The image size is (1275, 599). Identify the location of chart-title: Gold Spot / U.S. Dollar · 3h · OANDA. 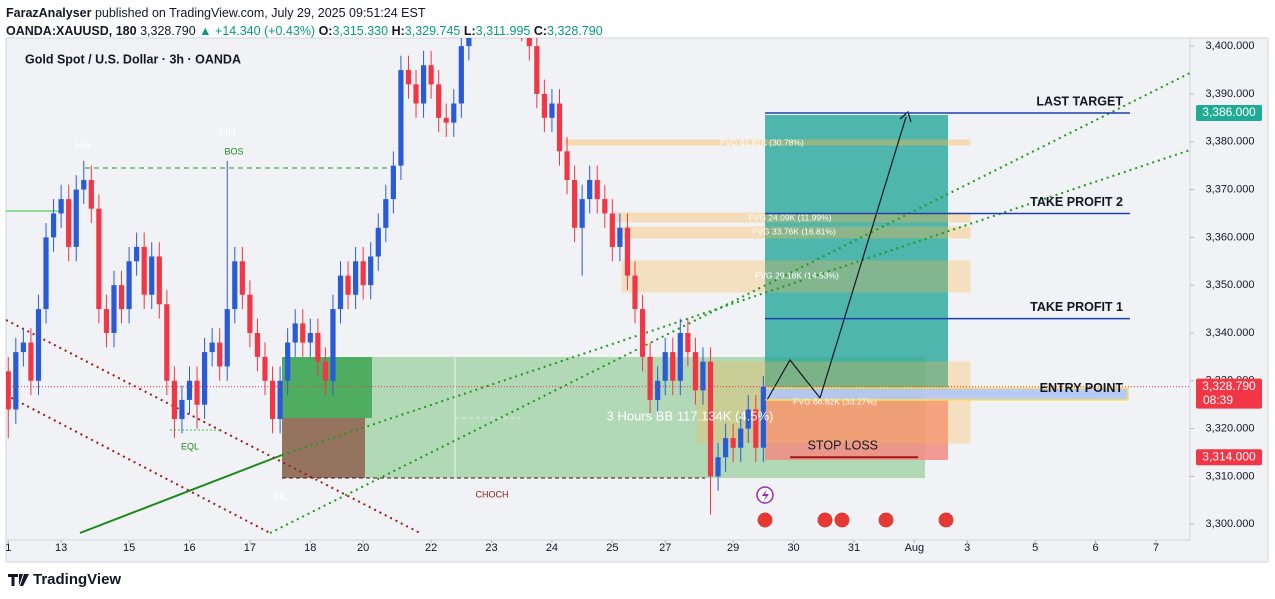
(133, 59).